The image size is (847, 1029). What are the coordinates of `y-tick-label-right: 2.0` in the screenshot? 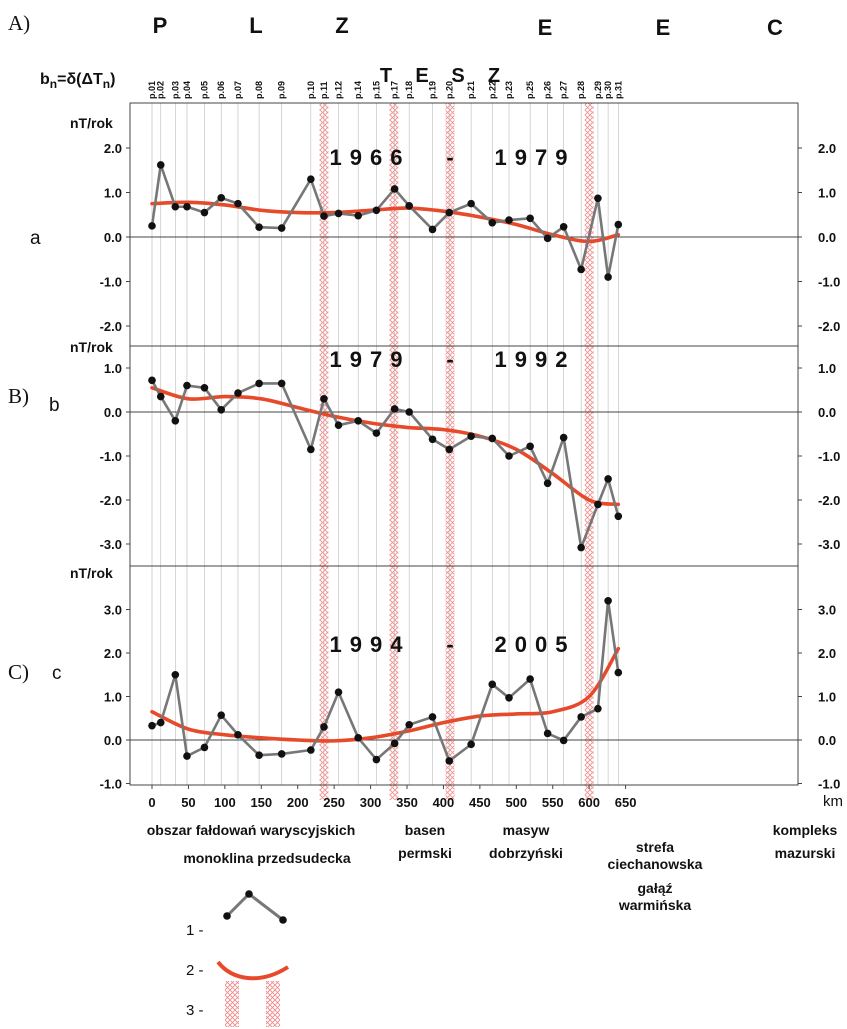 It's located at (827, 148).